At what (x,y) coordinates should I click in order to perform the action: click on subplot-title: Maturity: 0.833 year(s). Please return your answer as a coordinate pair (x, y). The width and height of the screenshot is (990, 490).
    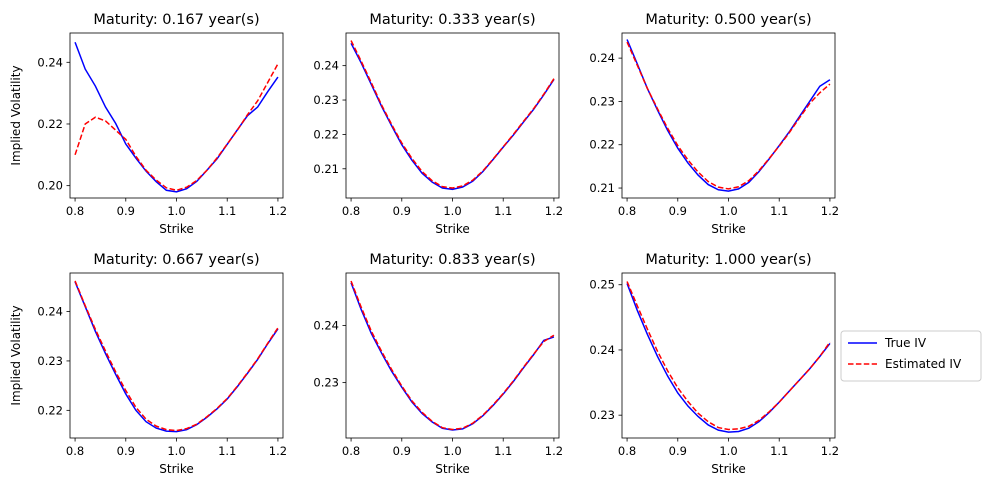
    Looking at the image, I should click on (452, 260).